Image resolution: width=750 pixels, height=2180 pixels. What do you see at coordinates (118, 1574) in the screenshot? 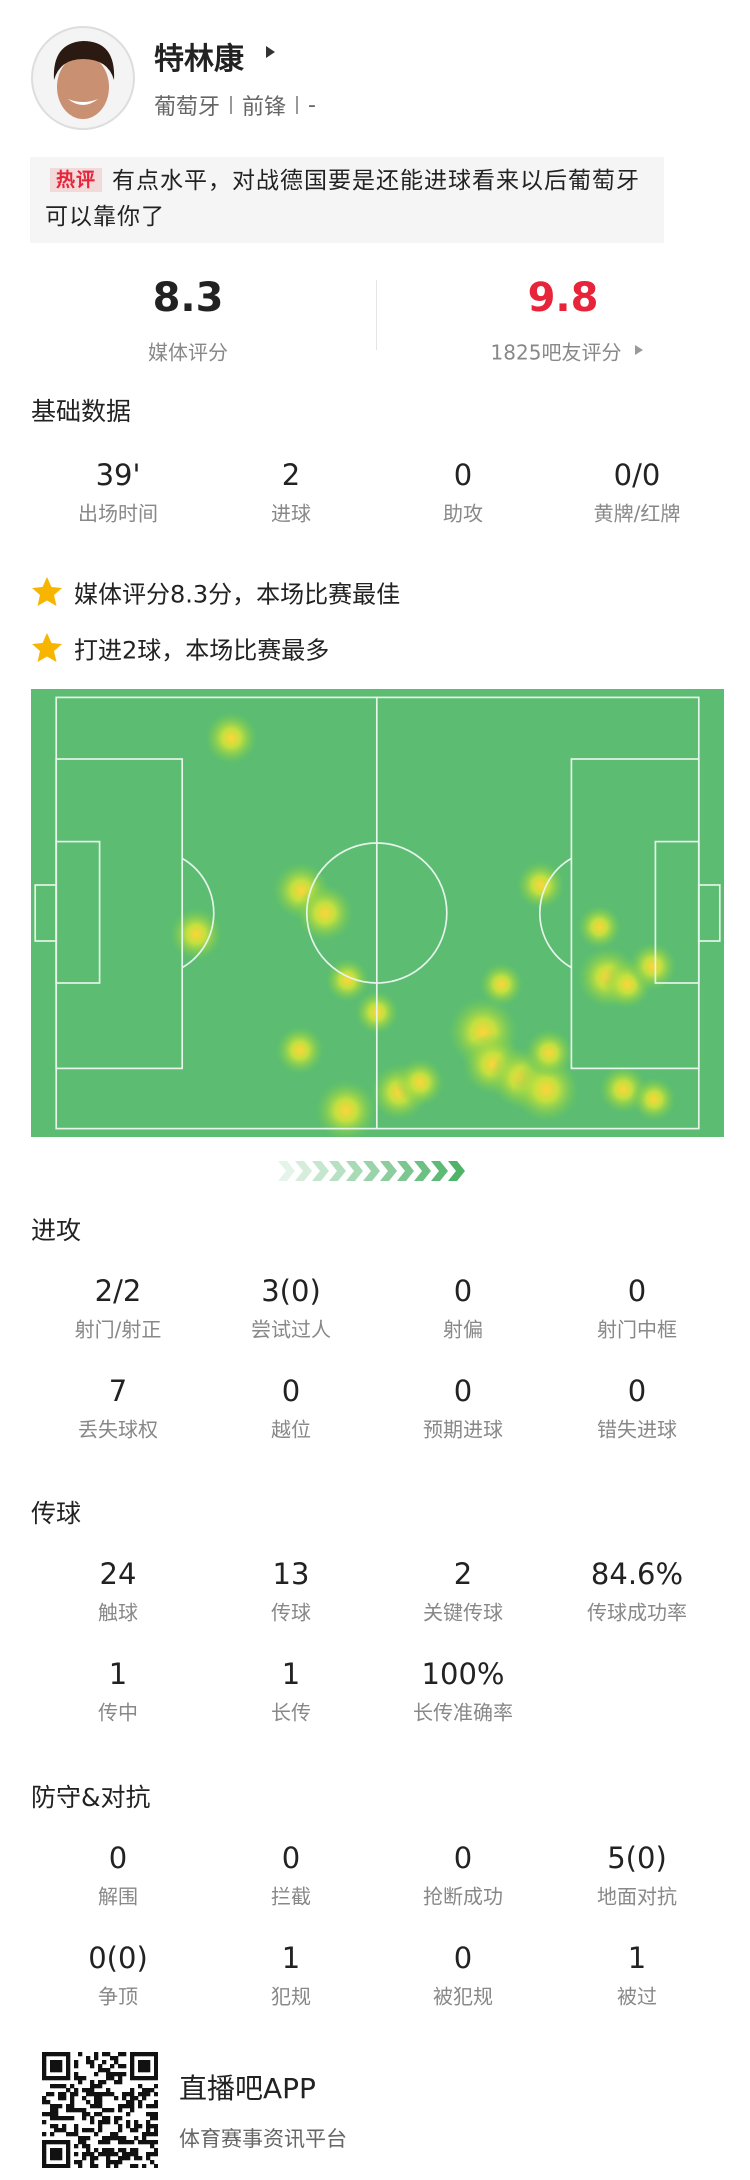
I see `stat-value: 24` at bounding box center [118, 1574].